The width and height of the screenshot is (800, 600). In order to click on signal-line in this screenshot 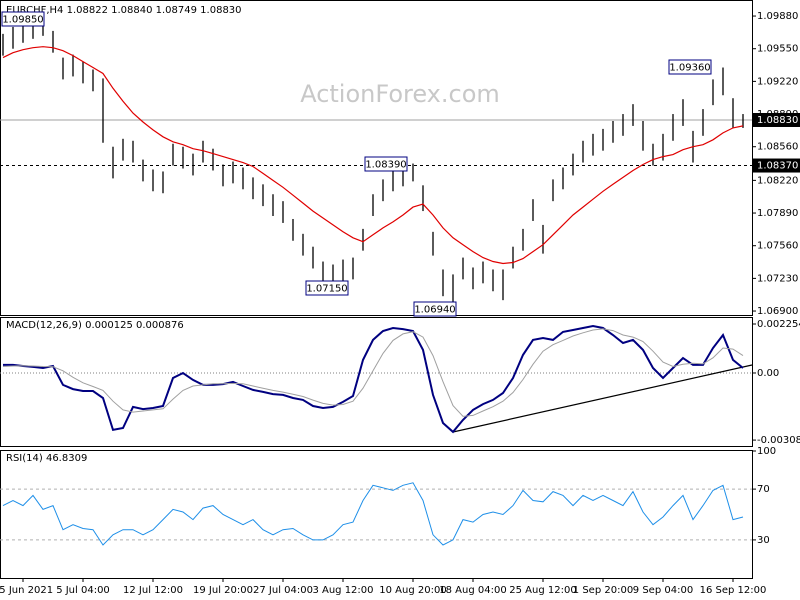, I will do `click(373, 372)`.